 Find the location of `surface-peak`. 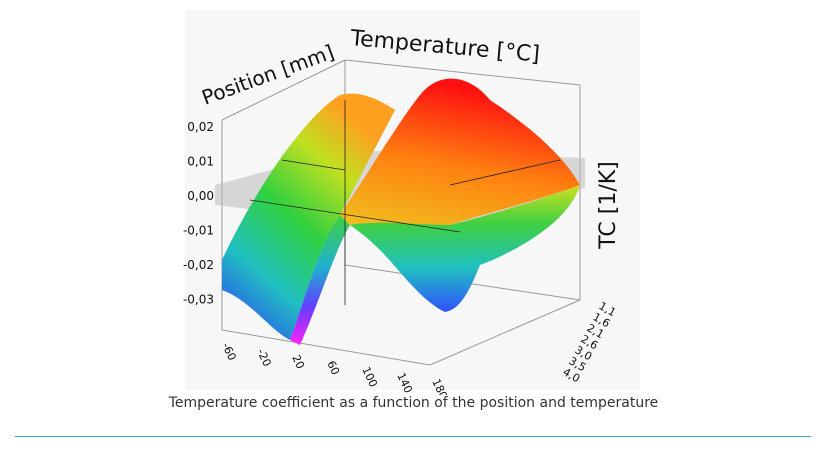

surface-peak is located at coordinates (460, 152).